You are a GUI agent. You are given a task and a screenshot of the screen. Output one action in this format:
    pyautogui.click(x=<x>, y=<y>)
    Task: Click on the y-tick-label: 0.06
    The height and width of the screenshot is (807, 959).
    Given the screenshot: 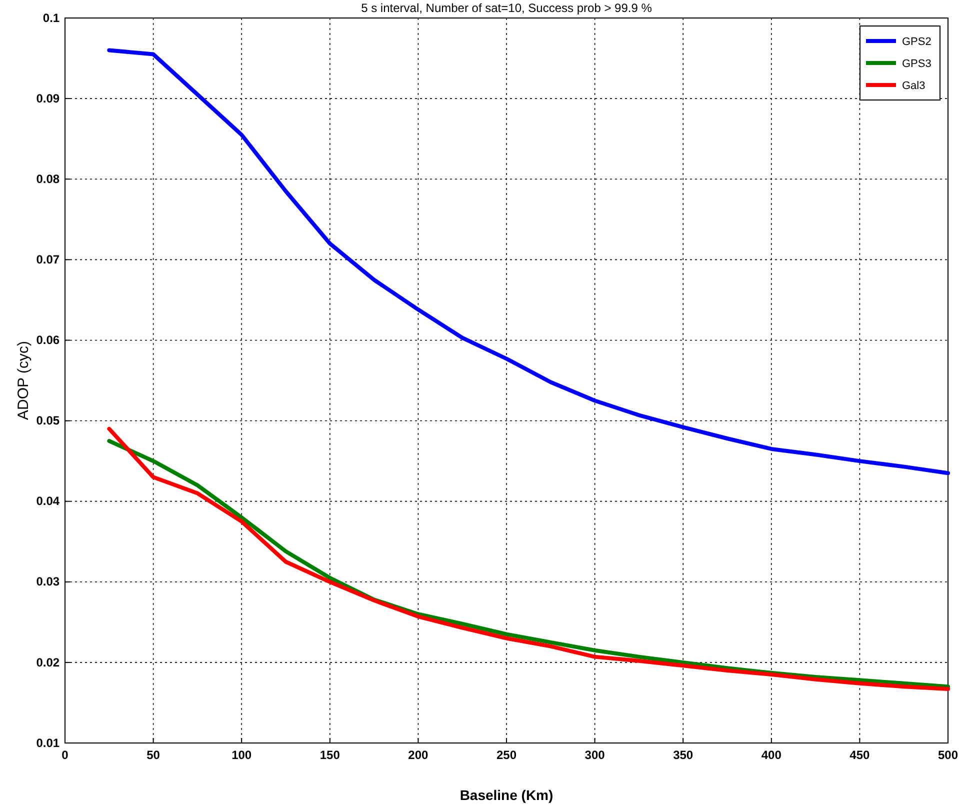 What is the action you would take?
    pyautogui.click(x=48, y=340)
    